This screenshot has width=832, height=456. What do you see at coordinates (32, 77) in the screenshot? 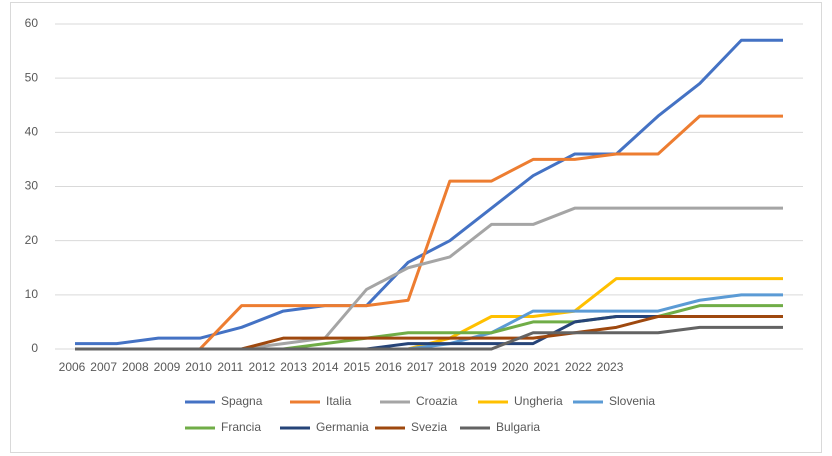
I see `y-tick-label: 50` at bounding box center [32, 77].